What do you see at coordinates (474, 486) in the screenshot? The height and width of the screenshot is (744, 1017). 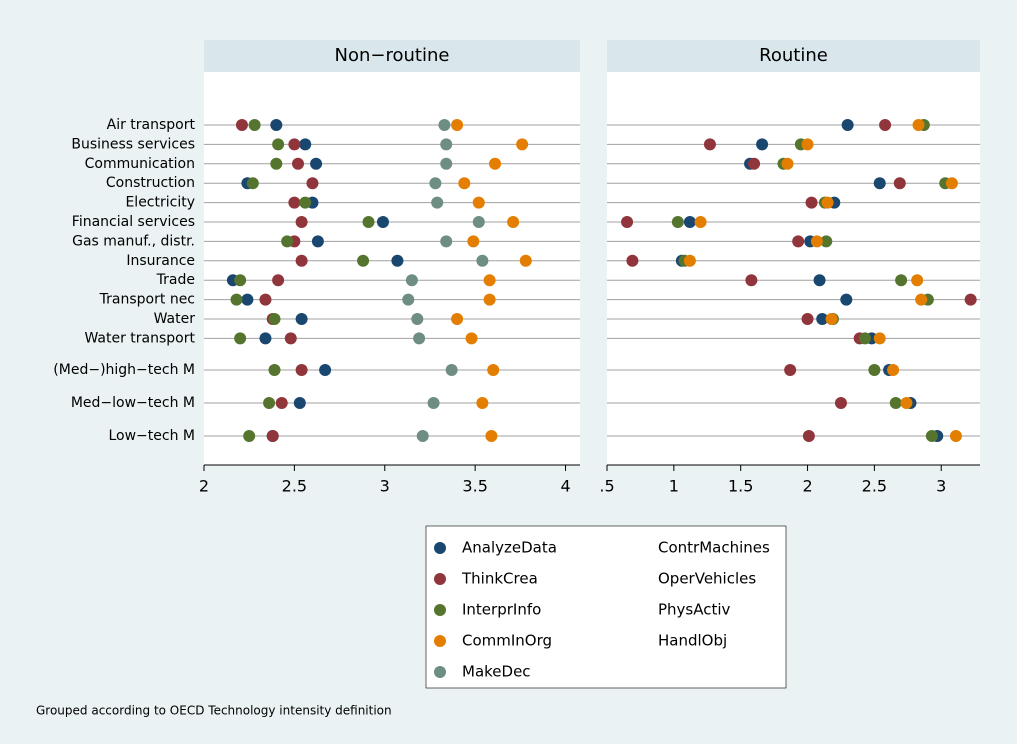 I see `x-tick-label: 3.5` at bounding box center [474, 486].